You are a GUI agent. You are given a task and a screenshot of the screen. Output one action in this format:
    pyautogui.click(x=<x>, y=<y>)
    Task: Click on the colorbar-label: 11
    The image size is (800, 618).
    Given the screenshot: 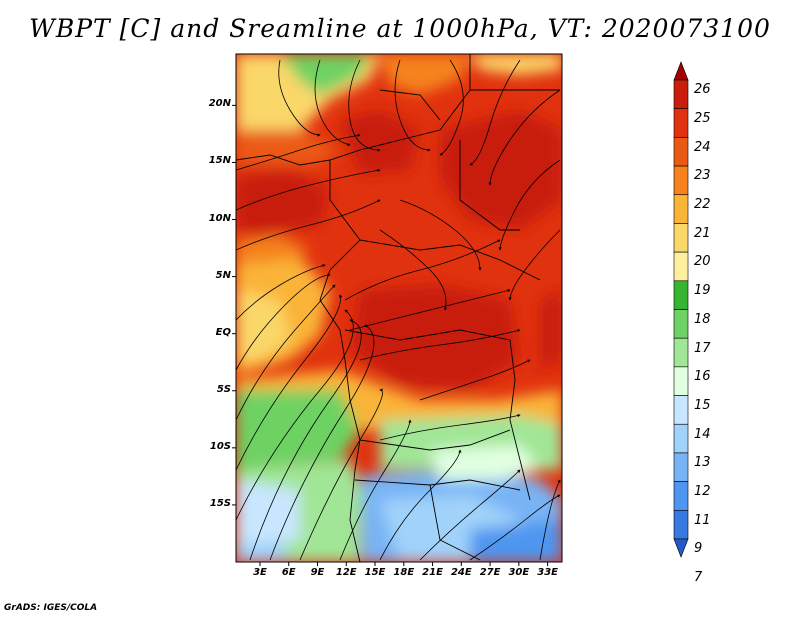 What is the action you would take?
    pyautogui.click(x=702, y=520)
    